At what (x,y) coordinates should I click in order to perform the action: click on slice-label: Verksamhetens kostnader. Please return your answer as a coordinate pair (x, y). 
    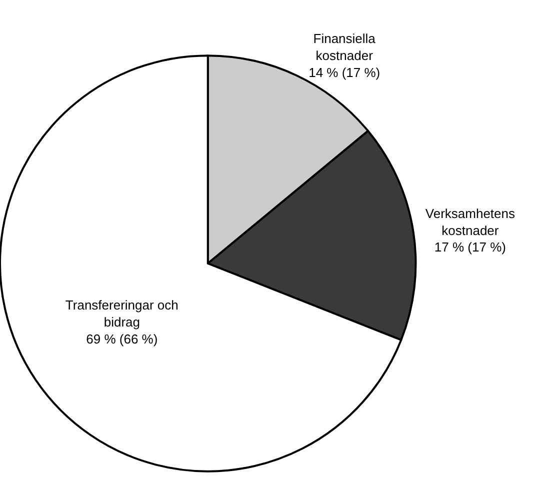
    Looking at the image, I should click on (470, 222).